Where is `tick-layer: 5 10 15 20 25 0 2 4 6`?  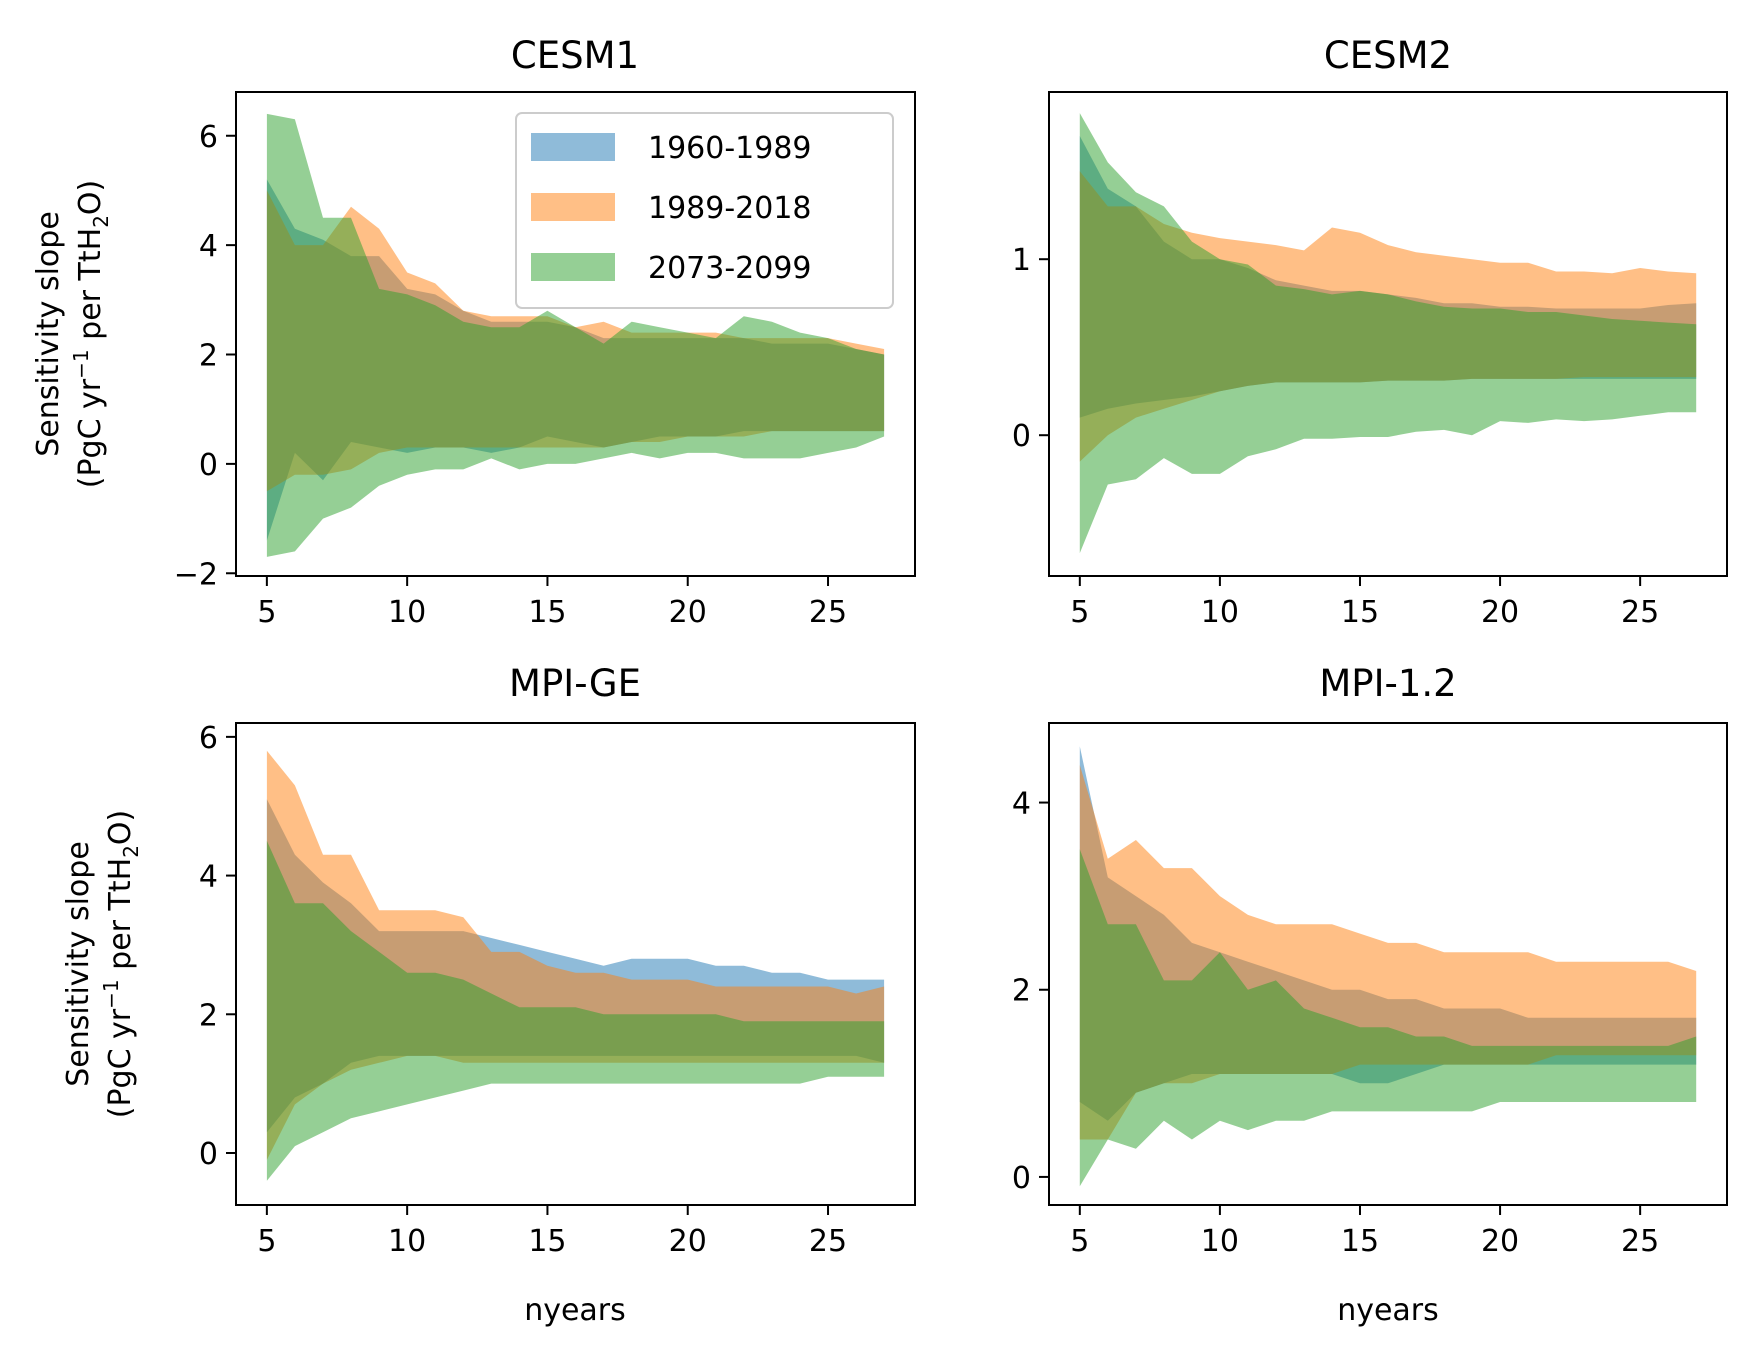
tick-layer: 5 10 15 20 25 0 2 4 6 is located at coordinates (523, 990).